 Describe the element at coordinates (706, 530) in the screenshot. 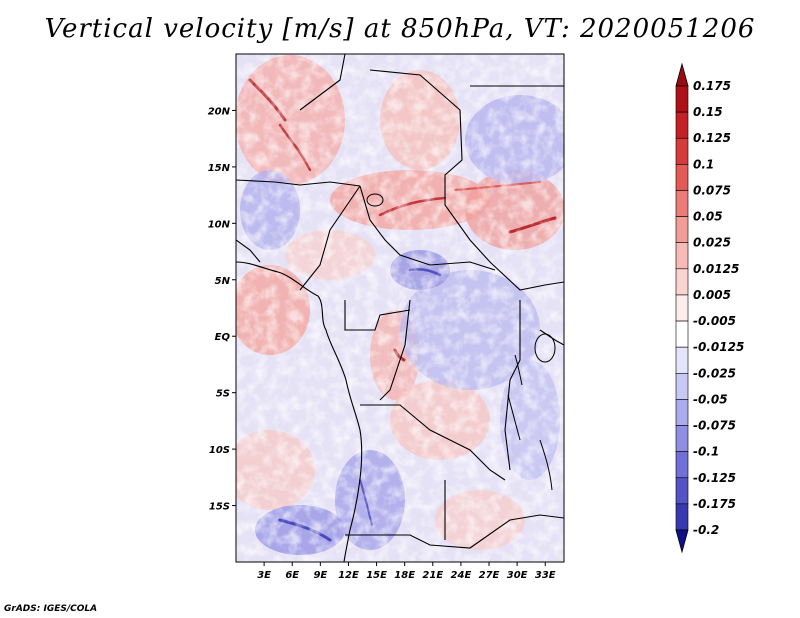

I see `colorbar-label: -0.2` at that location.